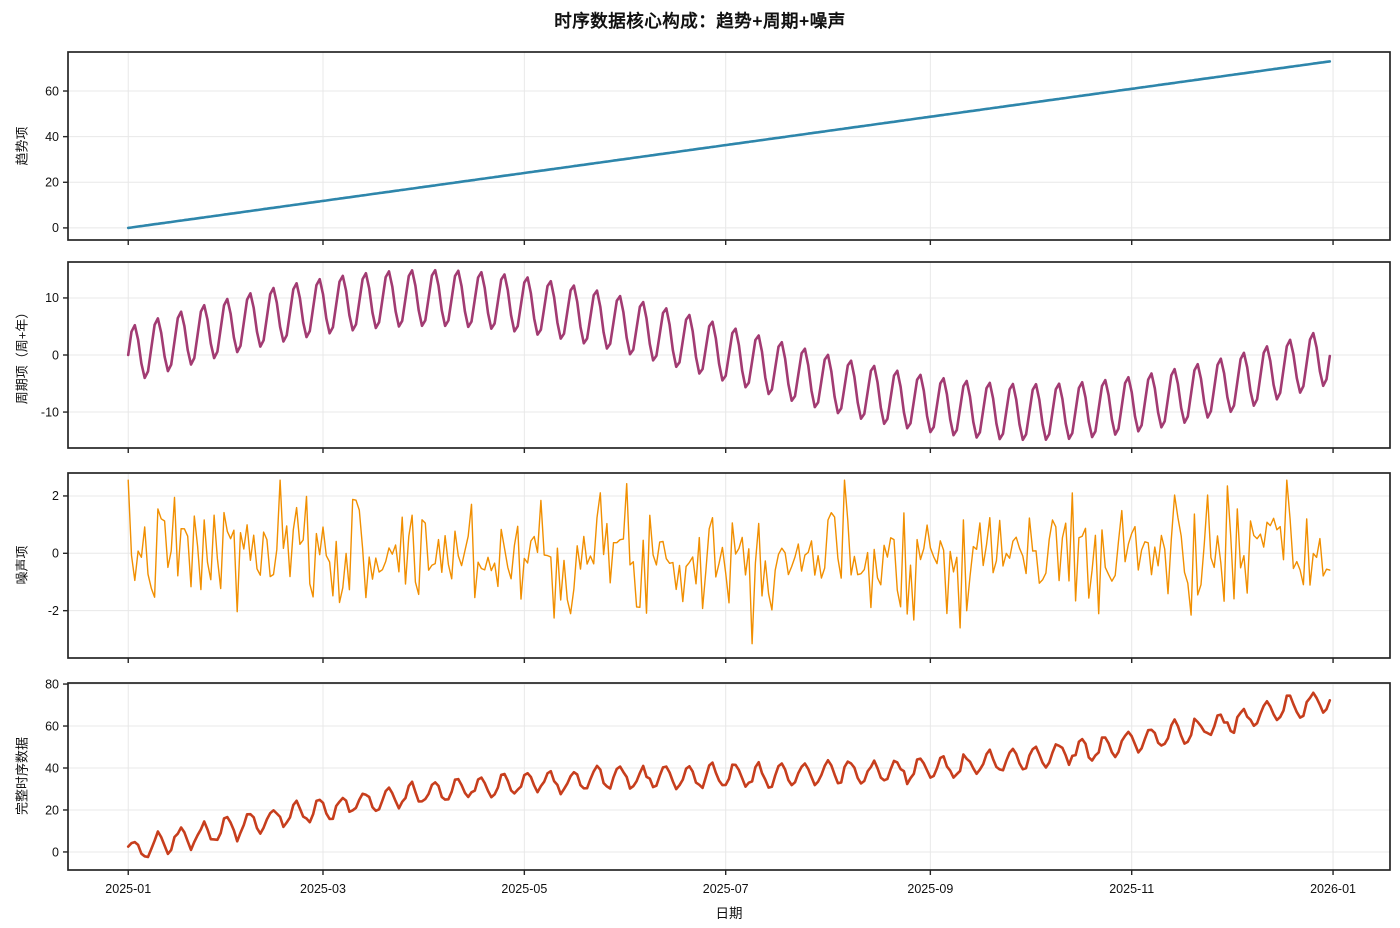 The width and height of the screenshot is (1400, 928). What do you see at coordinates (1131, 889) in the screenshot?
I see `x-tick-label: 2025-11` at bounding box center [1131, 889].